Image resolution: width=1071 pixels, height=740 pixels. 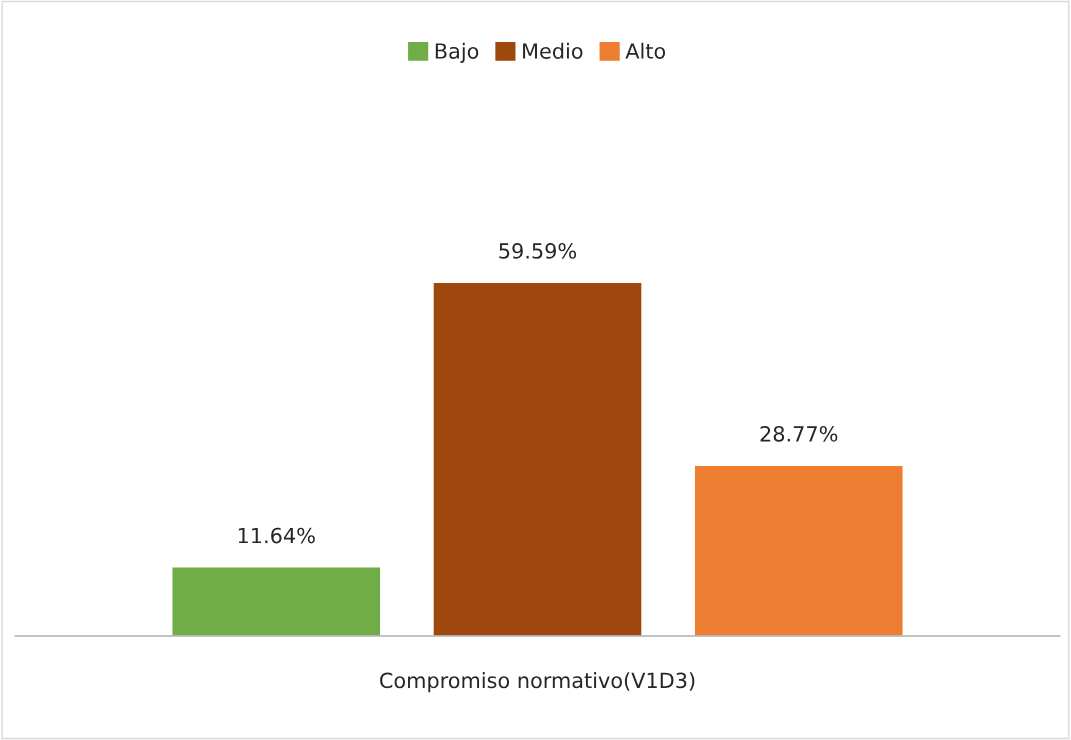 What do you see at coordinates (538, 251) in the screenshot?
I see `data-label: 59.59%` at bounding box center [538, 251].